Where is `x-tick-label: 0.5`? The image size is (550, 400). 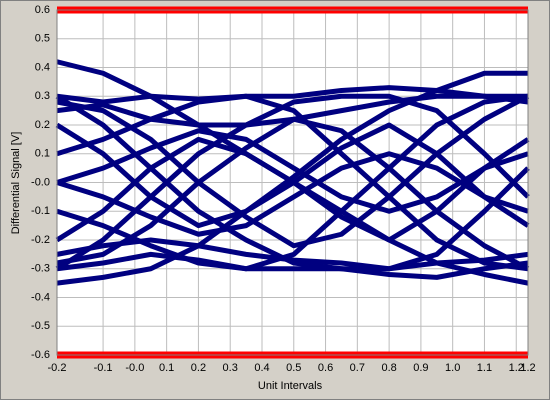
x-tick-label: 0.5 is located at coordinates (293, 368).